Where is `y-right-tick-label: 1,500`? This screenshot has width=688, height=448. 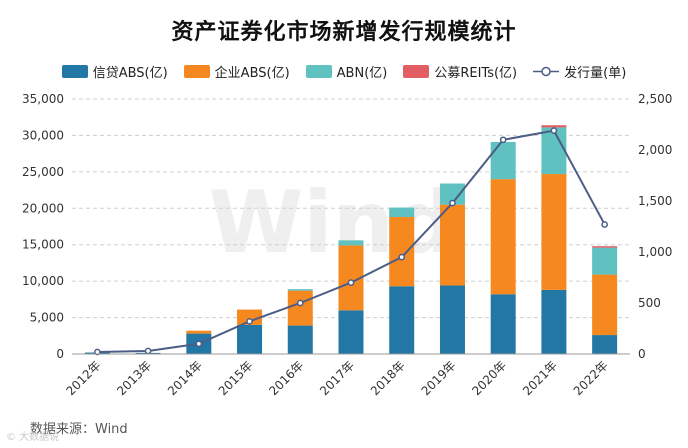
y-right-tick-label: 1,500 is located at coordinates (655, 201).